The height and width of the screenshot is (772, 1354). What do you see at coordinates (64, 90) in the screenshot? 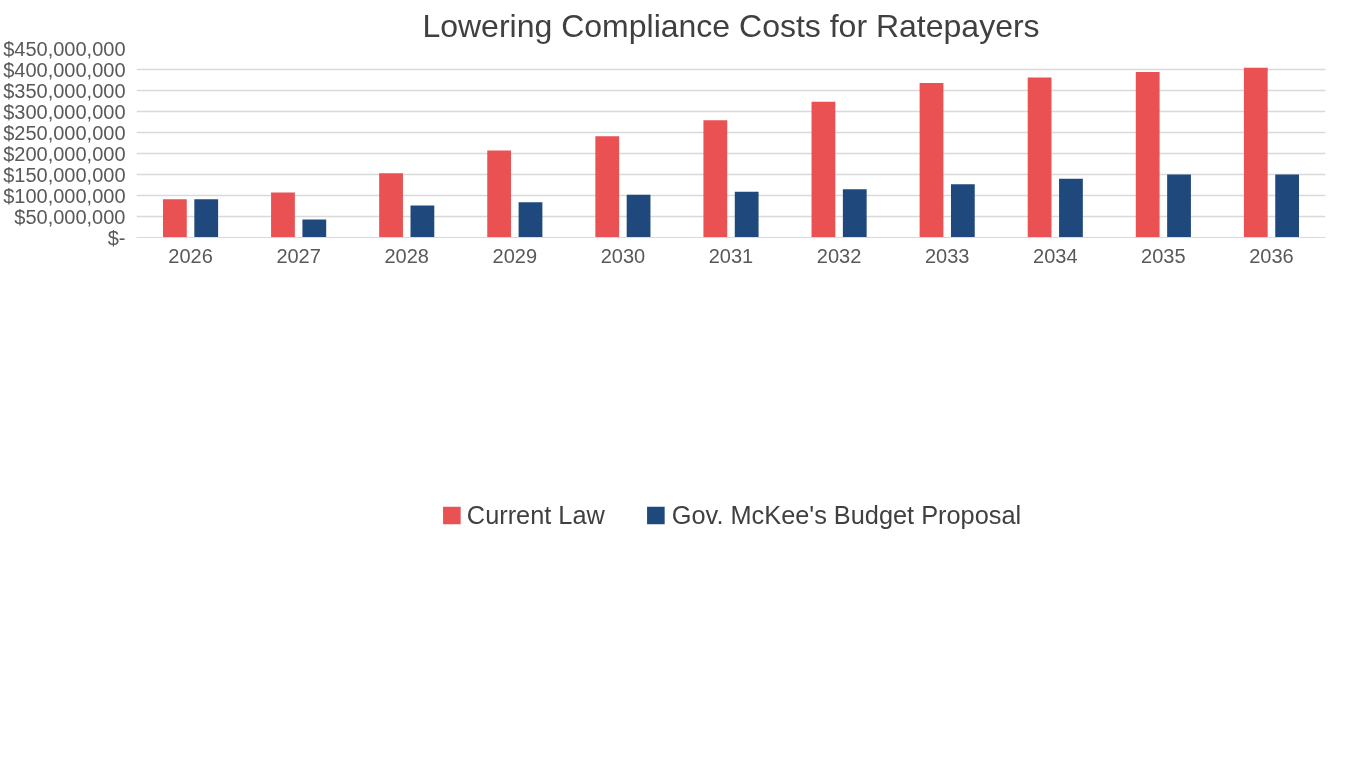
I see `y-tick-label: $350,000,000` at bounding box center [64, 90].